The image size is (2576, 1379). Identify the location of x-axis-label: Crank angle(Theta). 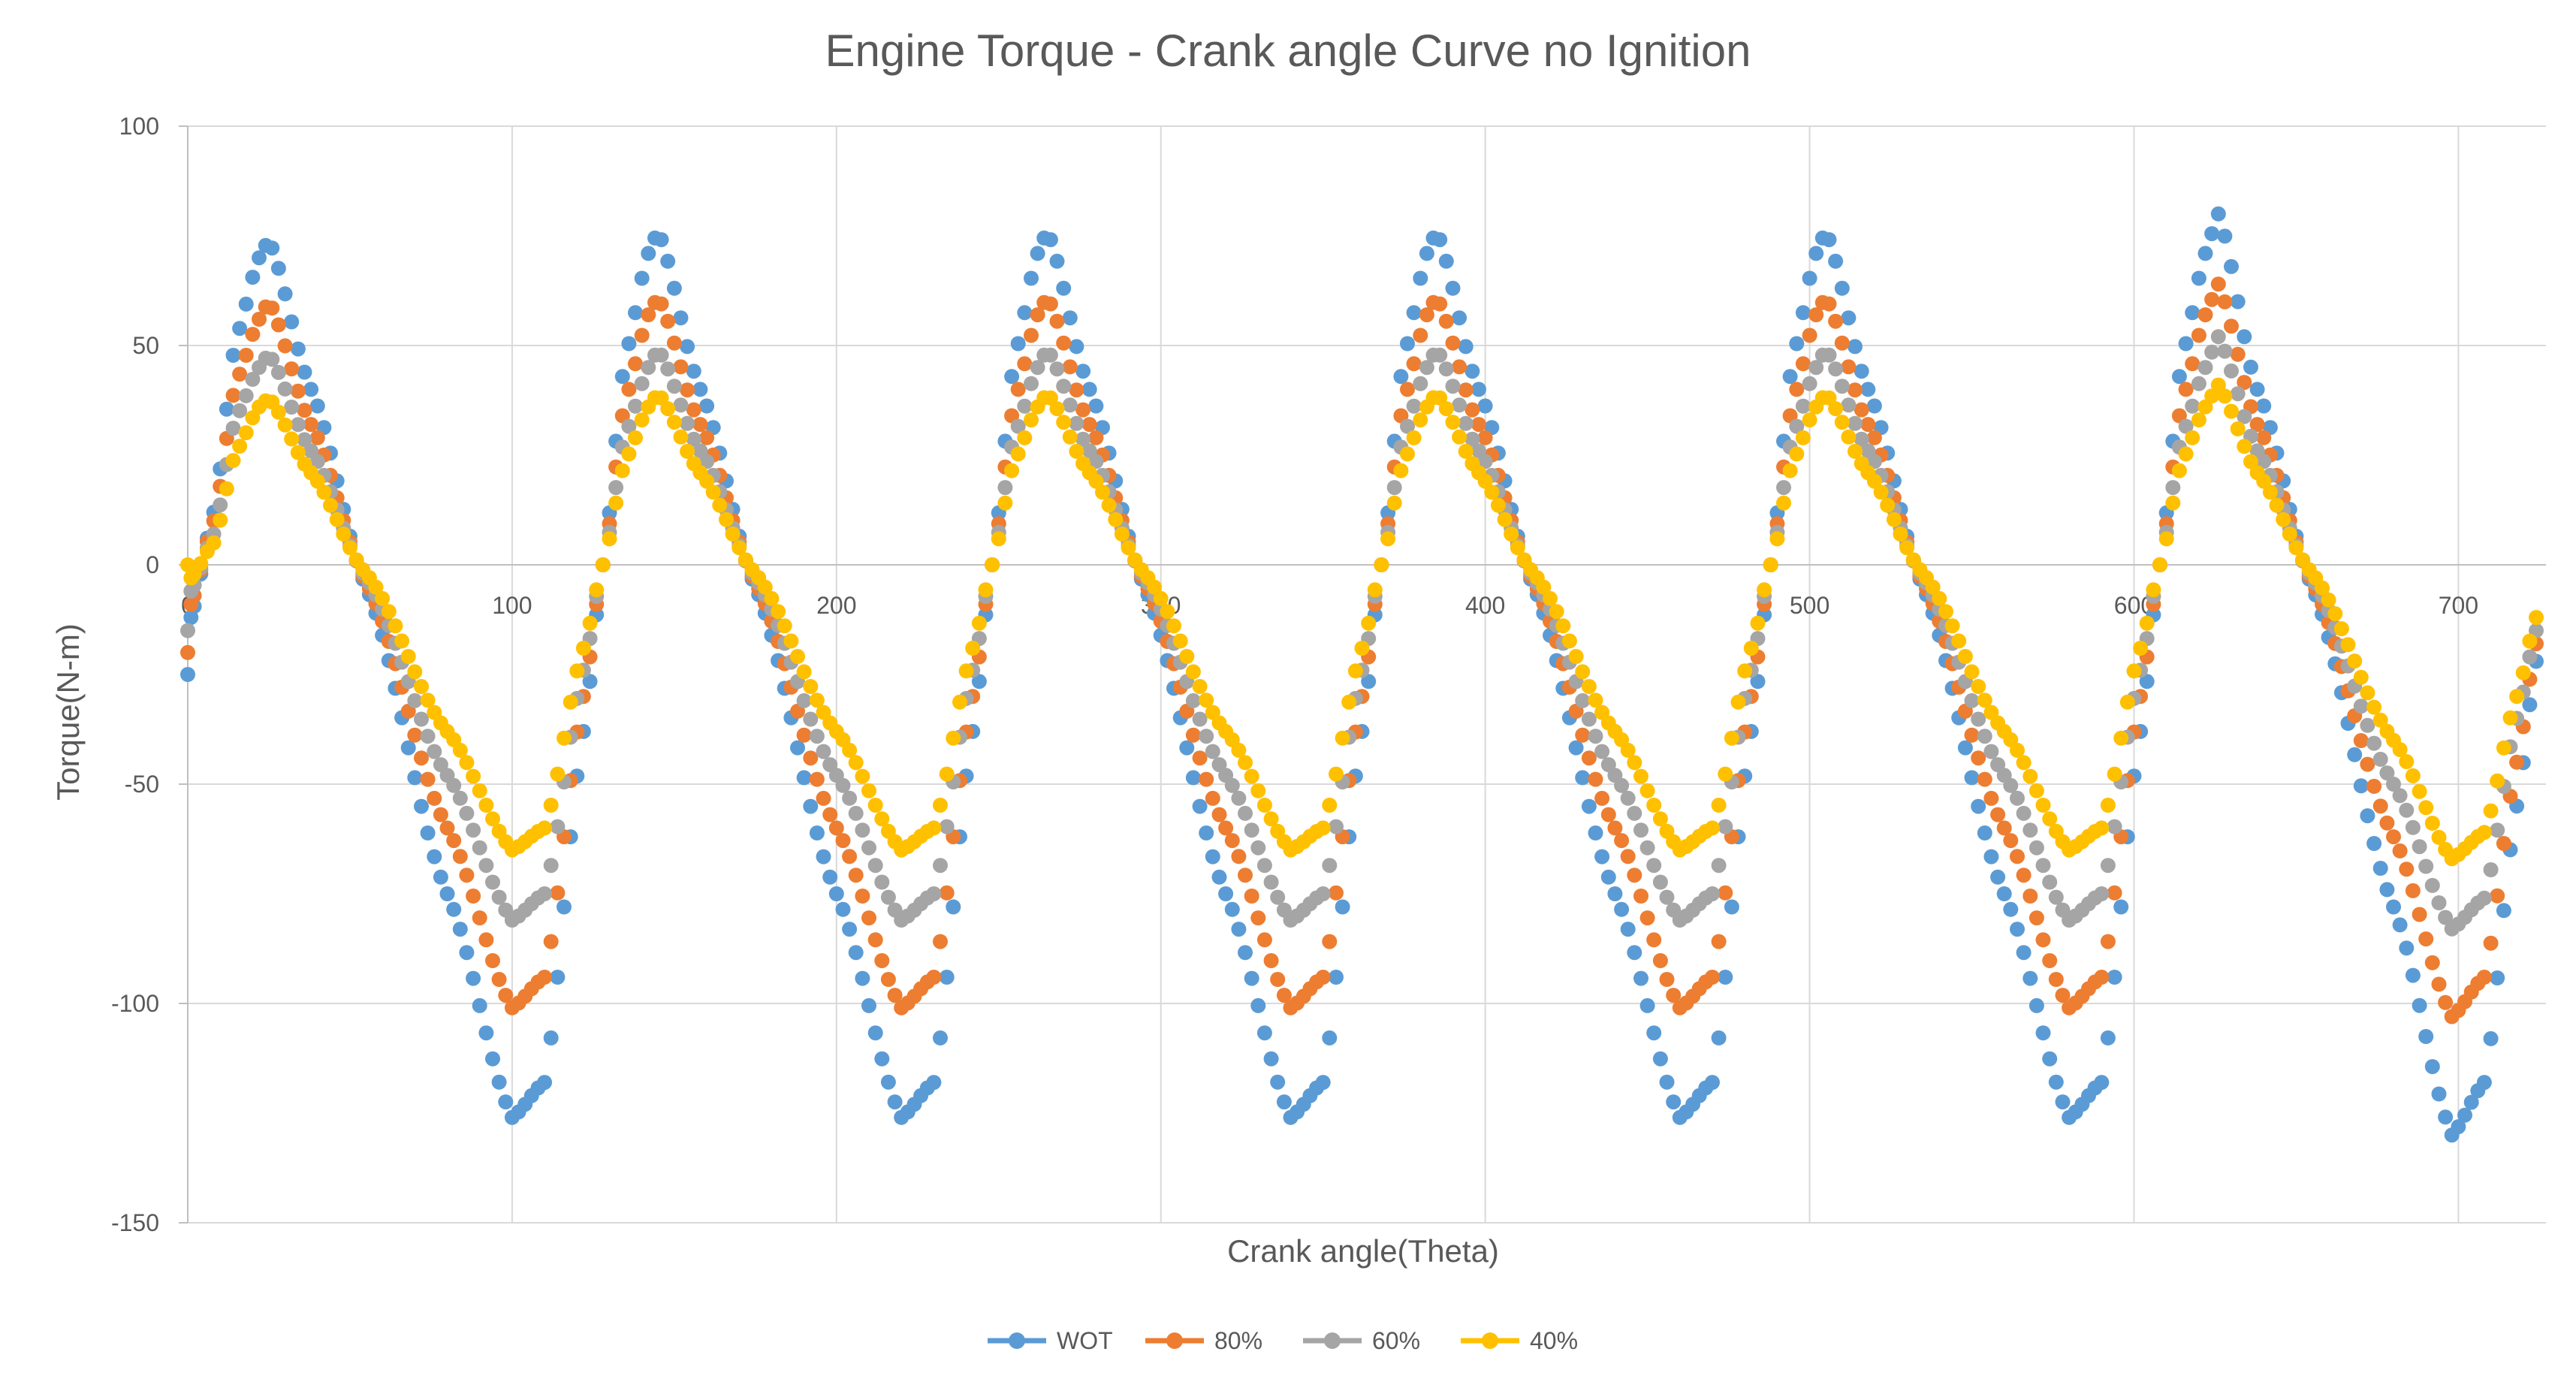
(1363, 1251).